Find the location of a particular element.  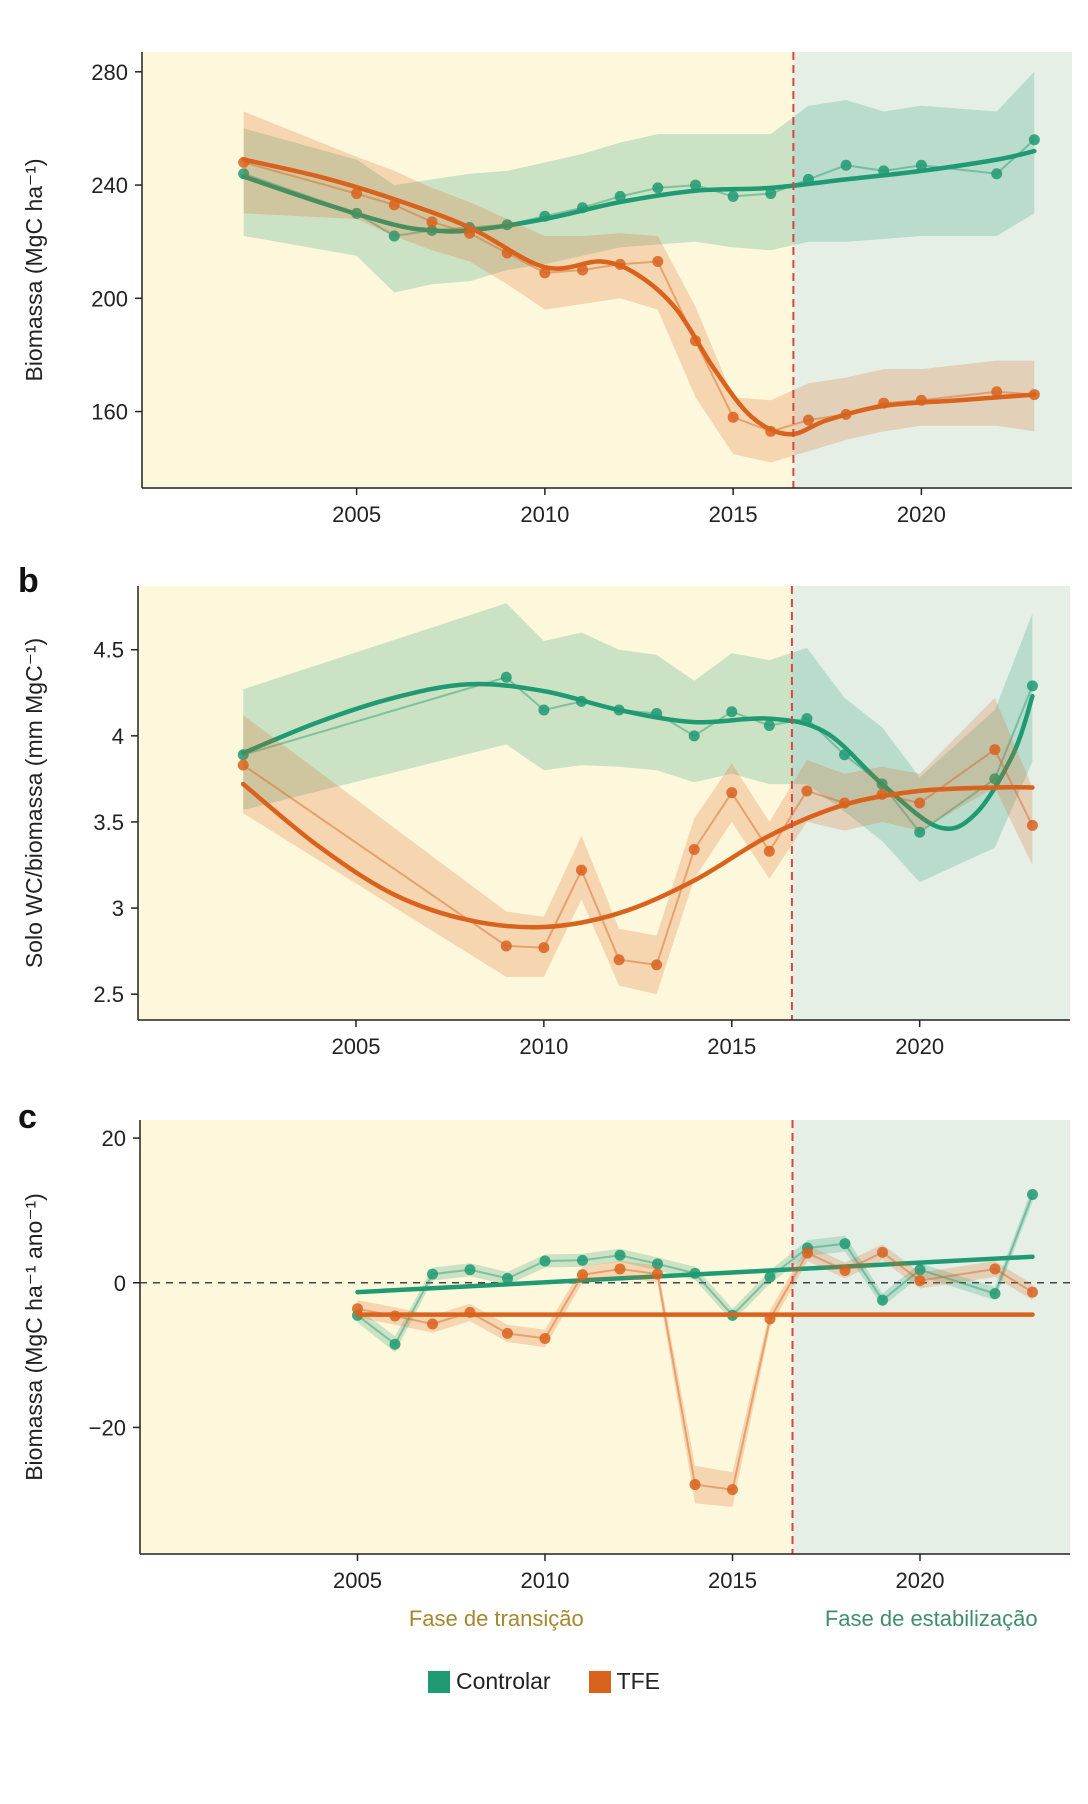

legend-label-control: Controlar is located at coordinates (503, 1681).